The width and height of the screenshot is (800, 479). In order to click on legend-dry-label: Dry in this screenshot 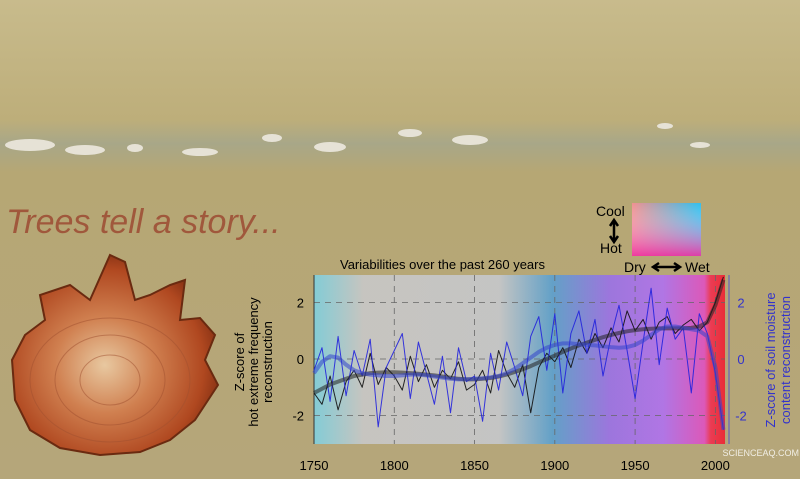, I will do `click(635, 267)`.